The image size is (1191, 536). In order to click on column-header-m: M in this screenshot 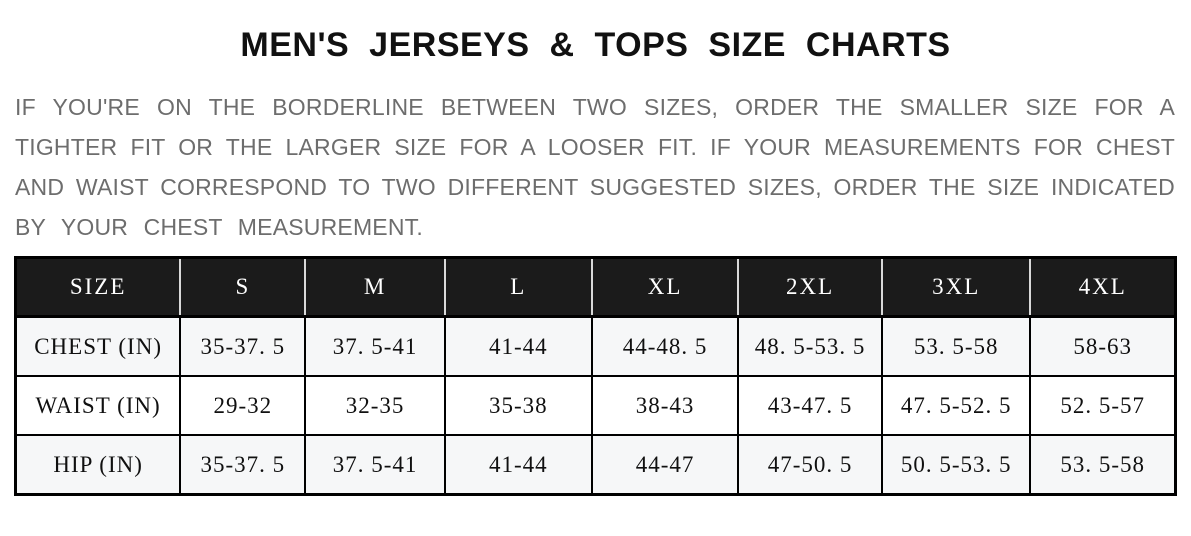, I will do `click(375, 287)`.